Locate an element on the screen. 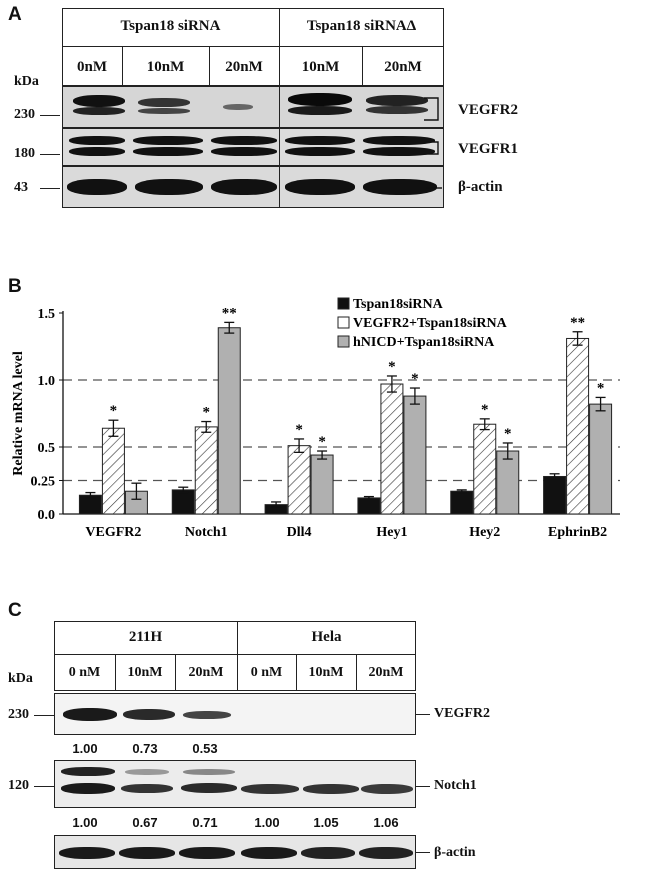 This screenshot has height=872, width=645. panel-c-lane-3: 20nM is located at coordinates (206, 672).